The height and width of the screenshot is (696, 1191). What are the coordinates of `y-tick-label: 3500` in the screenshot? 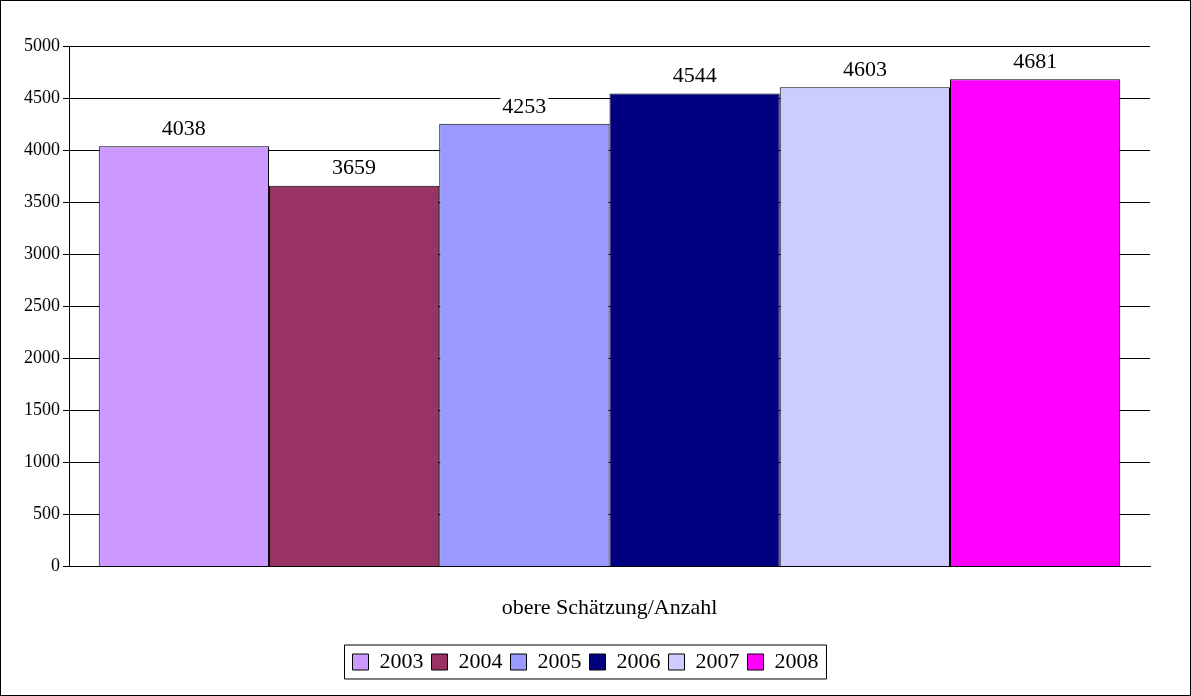 It's located at (42, 200).